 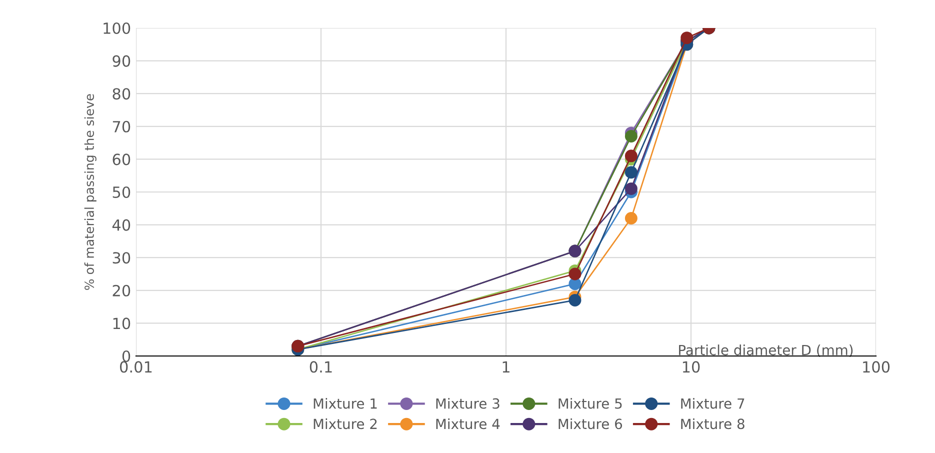 I want to click on x-tick-label: 0.01, so click(x=136, y=367).